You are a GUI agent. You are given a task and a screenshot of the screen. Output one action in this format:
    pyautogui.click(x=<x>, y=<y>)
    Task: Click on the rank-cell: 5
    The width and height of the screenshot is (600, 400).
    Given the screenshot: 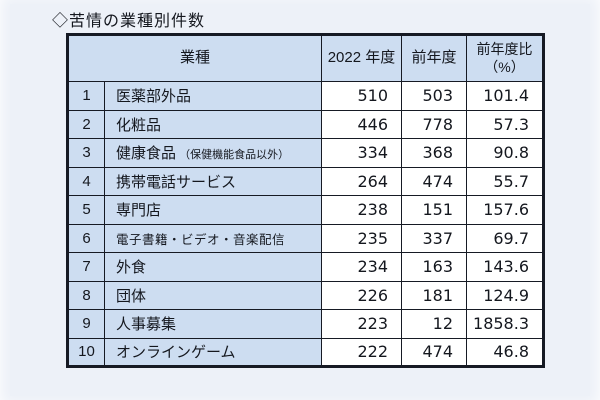 What is the action you would take?
    pyautogui.click(x=86, y=210)
    